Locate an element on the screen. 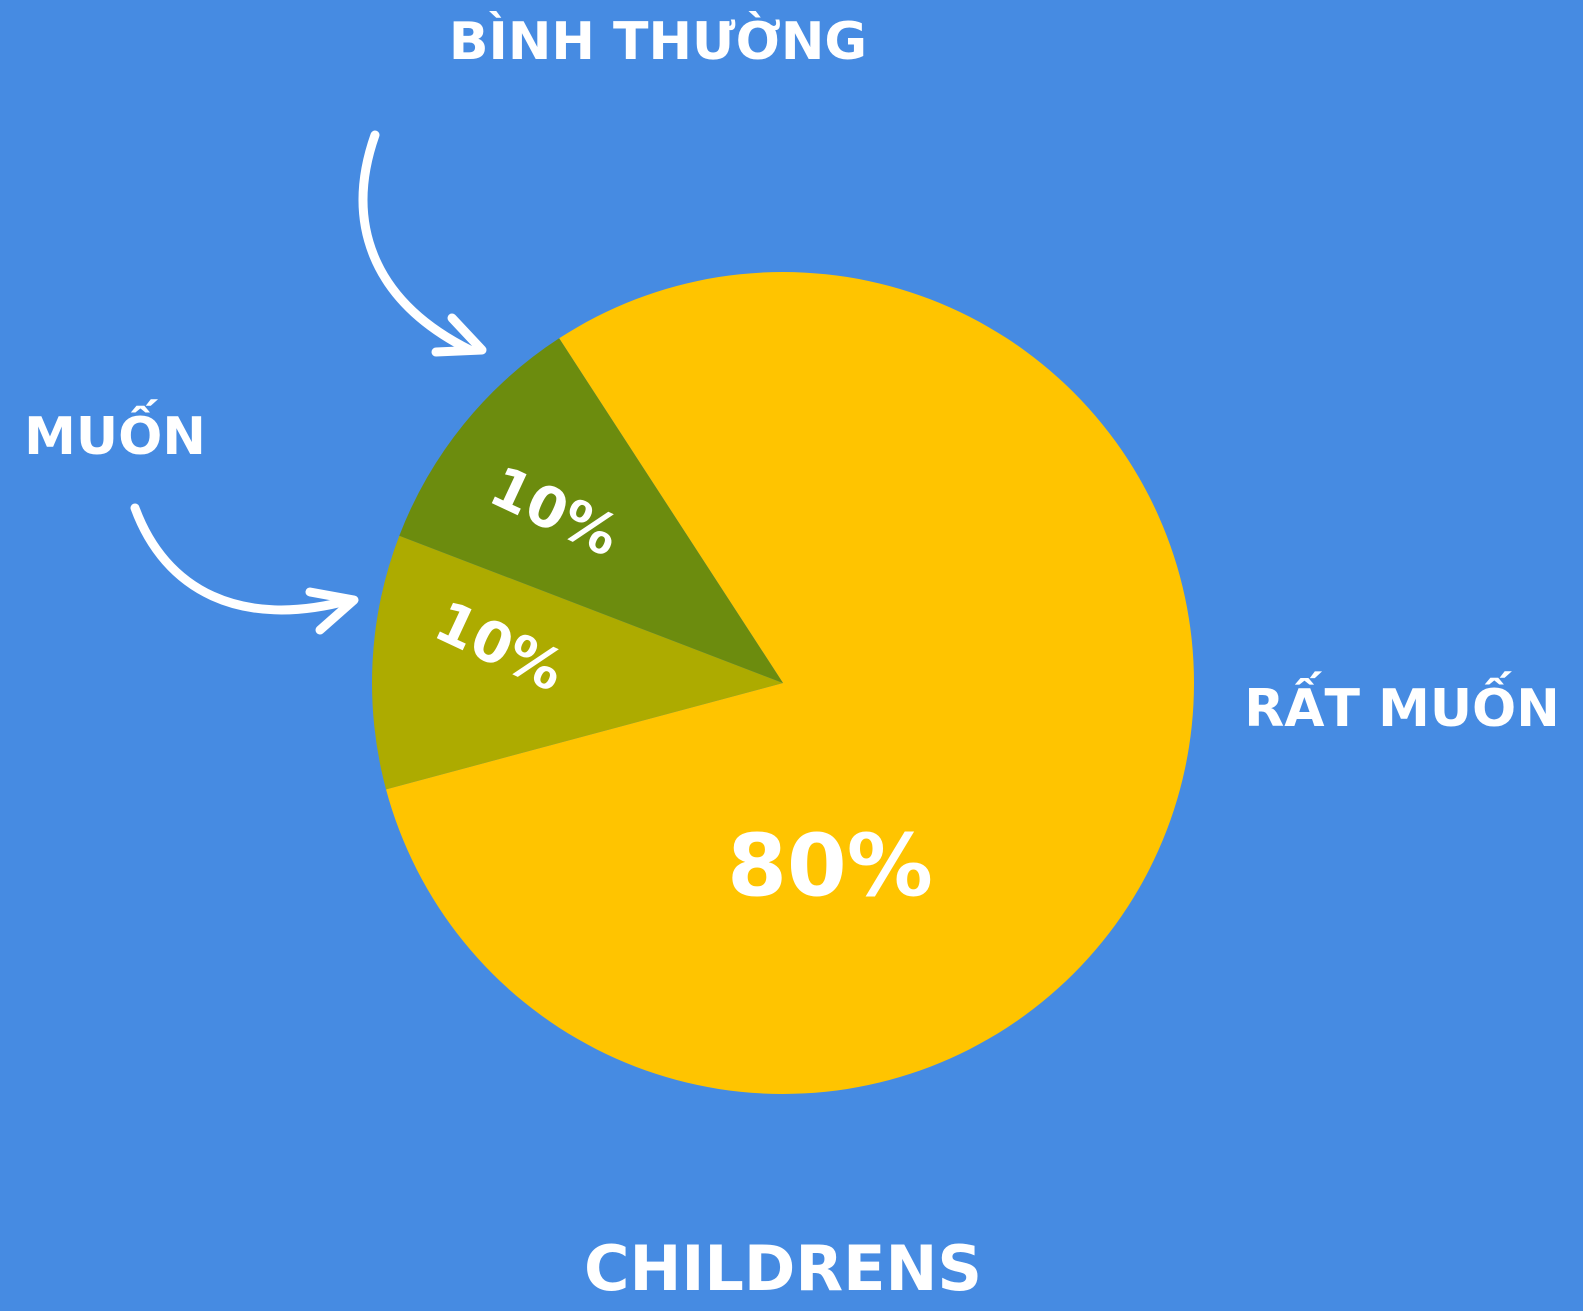  category-label: MUỐN is located at coordinates (115, 433).